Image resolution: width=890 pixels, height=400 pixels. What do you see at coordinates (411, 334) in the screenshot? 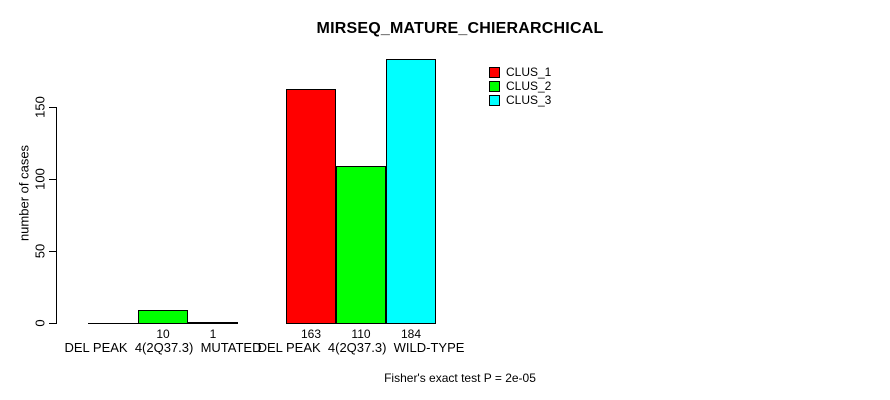
I see `bar-value-label-clus_3-wild-type: 184` at bounding box center [411, 334].